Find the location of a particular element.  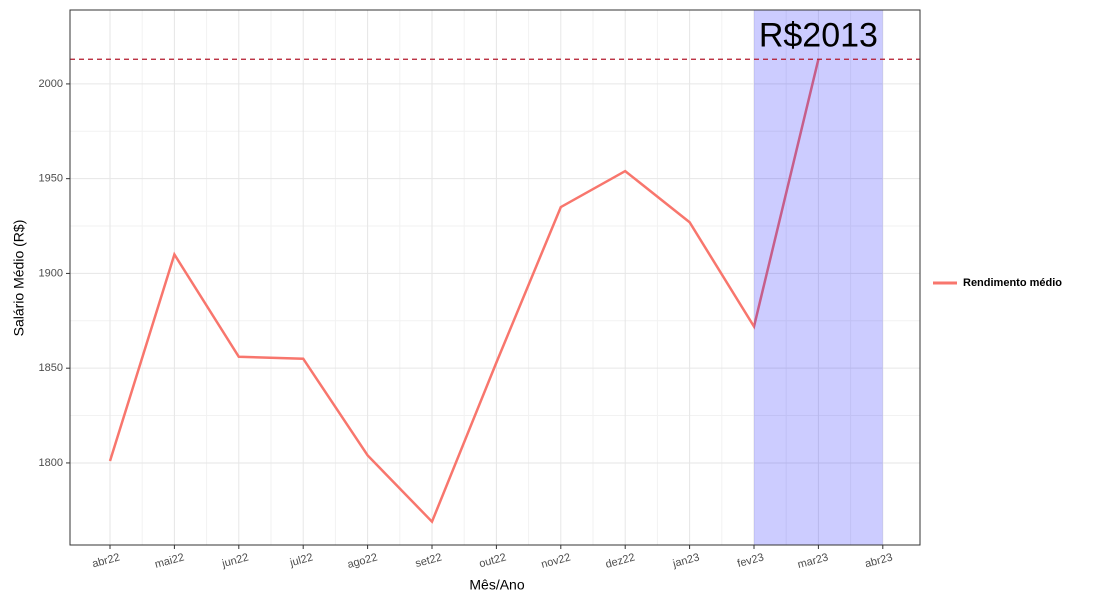

y-tick-label: 1900 is located at coordinates (51, 273).